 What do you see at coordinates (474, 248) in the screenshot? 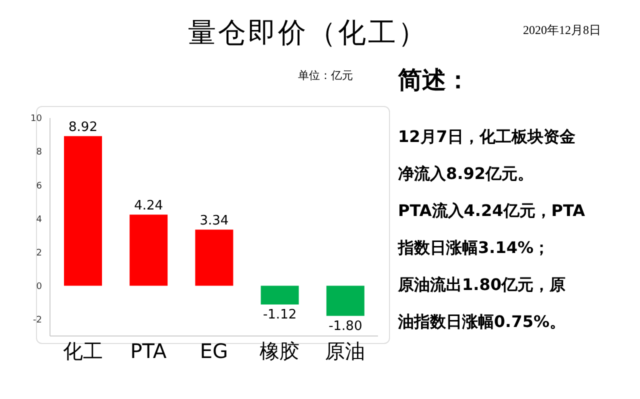
I see `text: 指数日涨幅3.14%；` at bounding box center [474, 248].